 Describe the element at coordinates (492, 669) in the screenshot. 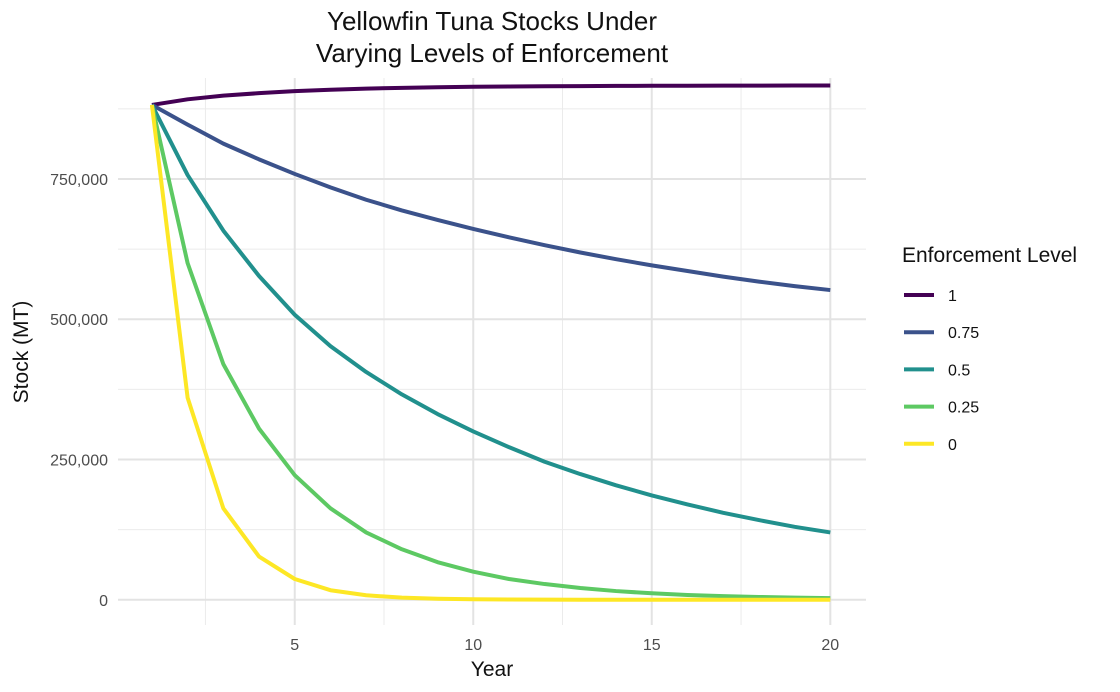

I see `x-axis-title: Year` at that location.